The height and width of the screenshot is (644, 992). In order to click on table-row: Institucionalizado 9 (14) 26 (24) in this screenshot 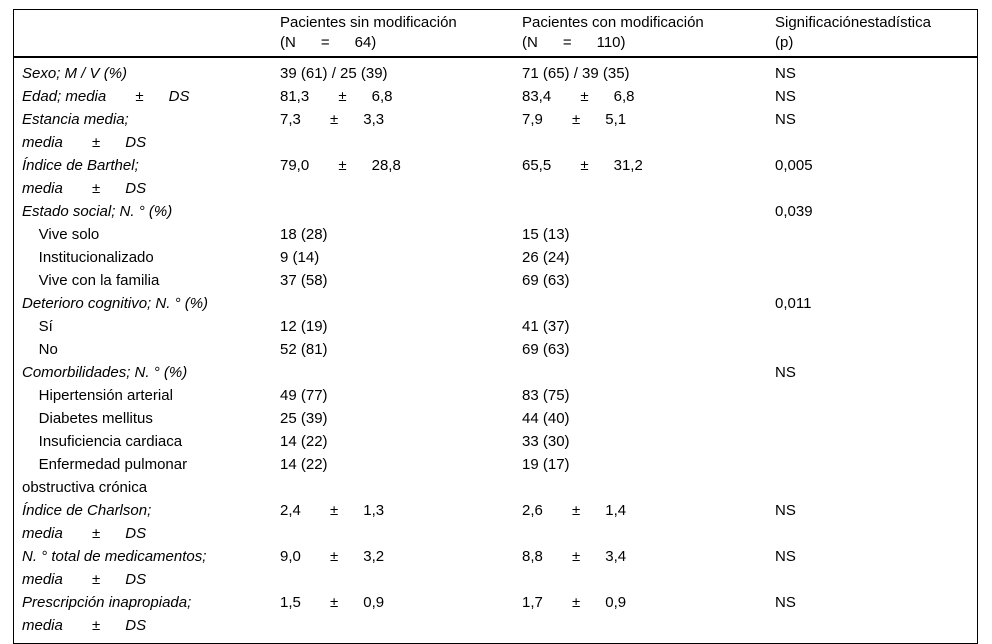, I will do `click(495, 257)`.